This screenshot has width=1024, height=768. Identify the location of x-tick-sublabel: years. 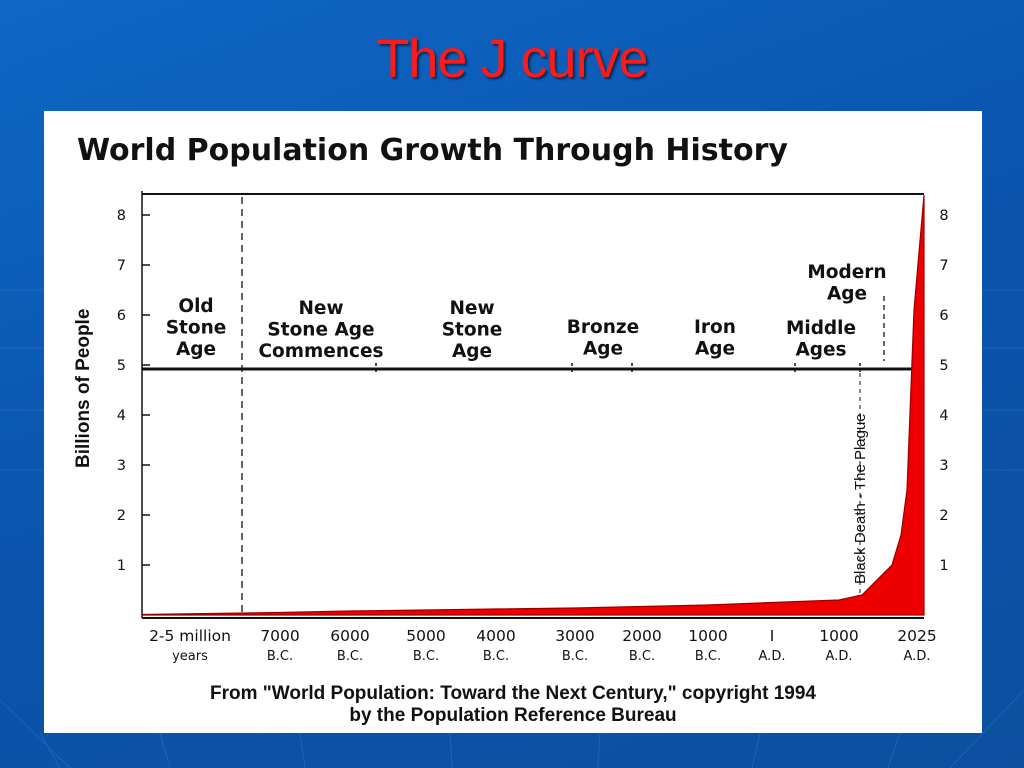
(190, 656).